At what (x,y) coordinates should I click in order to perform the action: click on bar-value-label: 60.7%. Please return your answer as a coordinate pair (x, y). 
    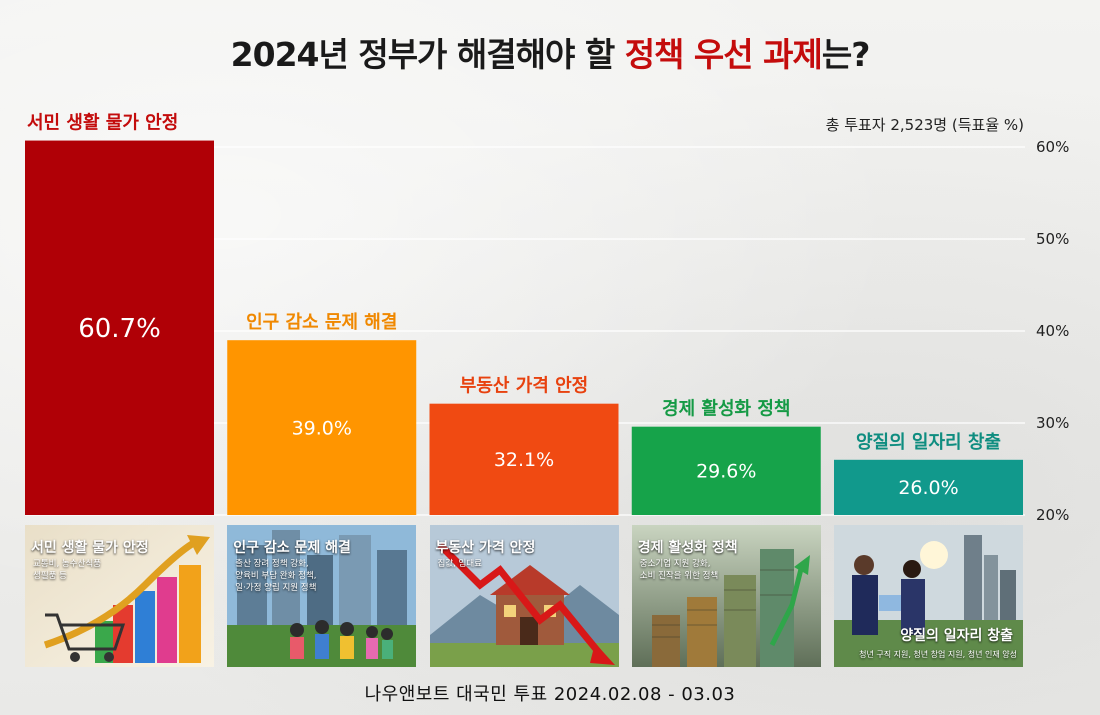
    Looking at the image, I should click on (119, 329).